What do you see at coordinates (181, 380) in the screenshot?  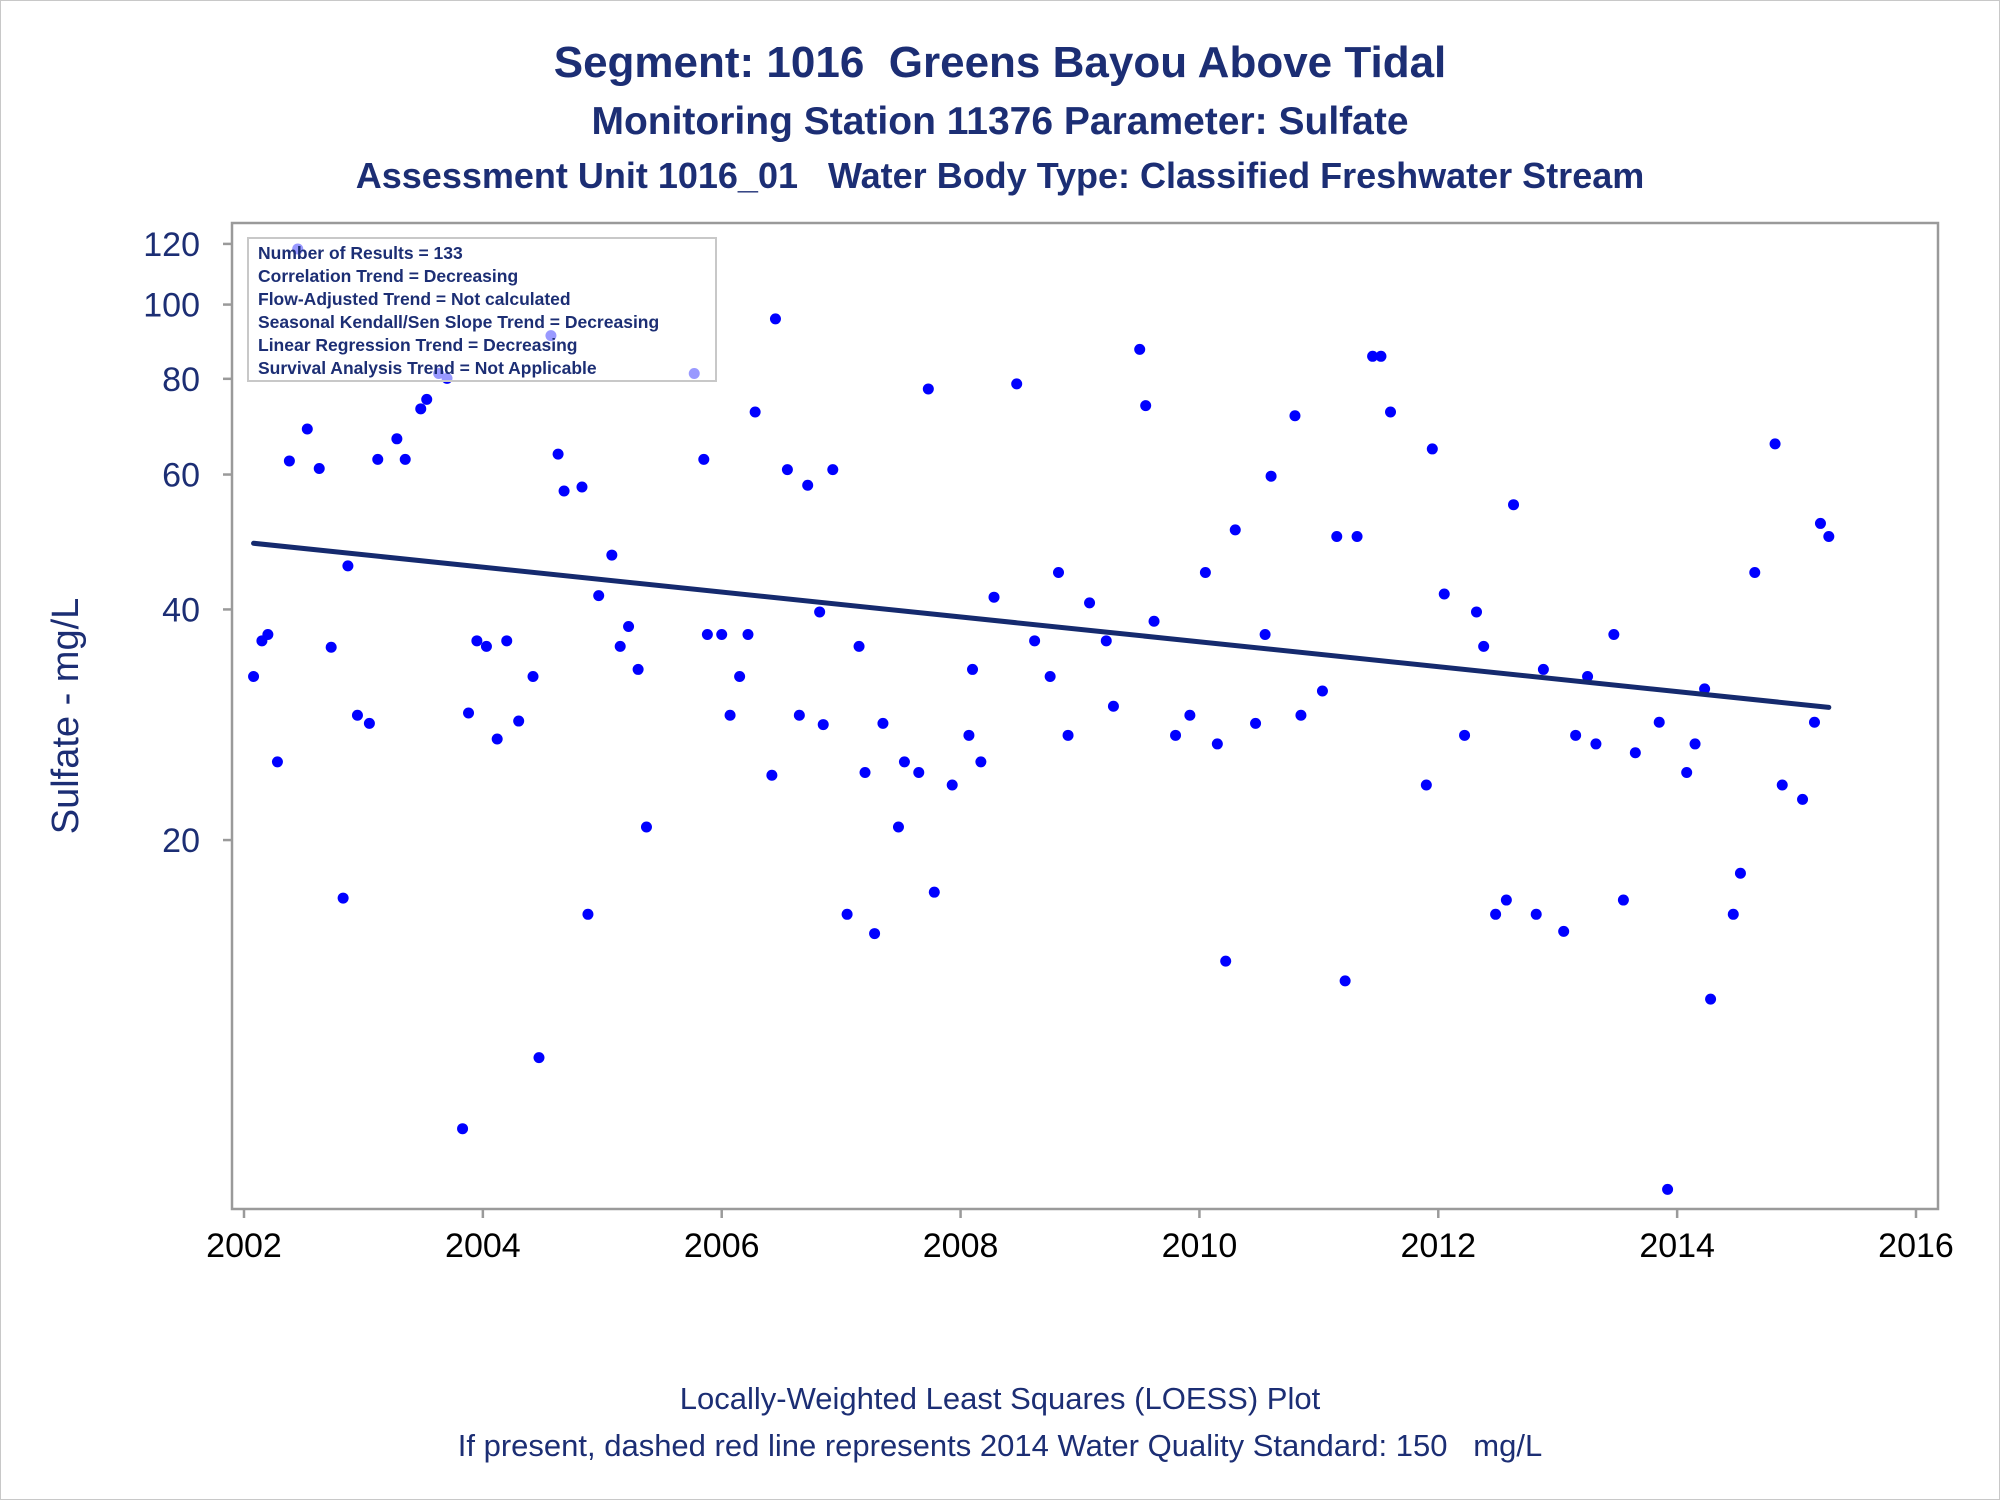 I see `y-tick-label: 80` at bounding box center [181, 380].